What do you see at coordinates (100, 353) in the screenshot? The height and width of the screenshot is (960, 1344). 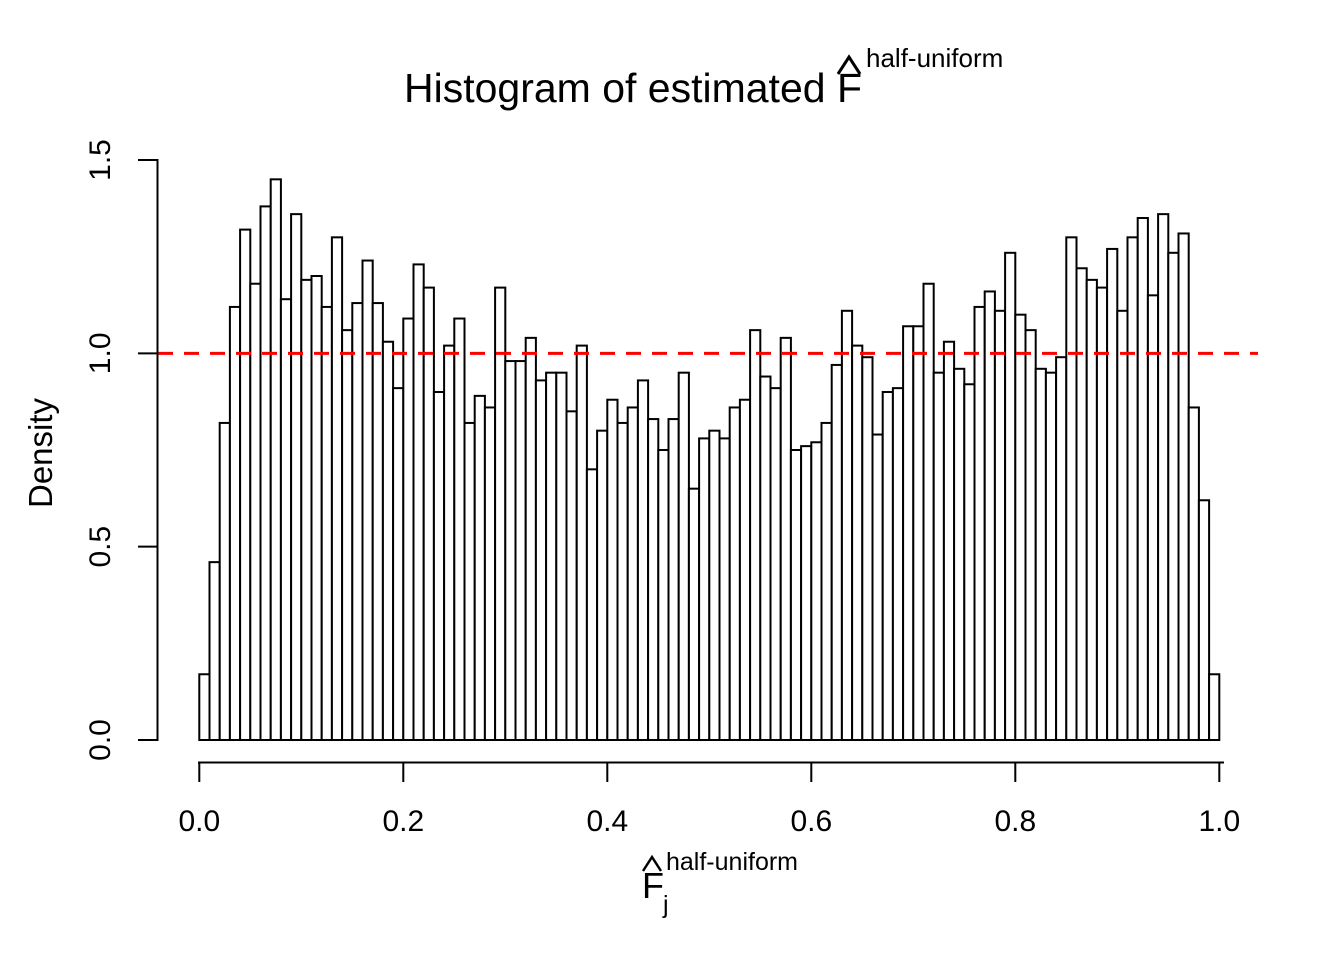 I see `y-tick-label: 1.0` at bounding box center [100, 353].